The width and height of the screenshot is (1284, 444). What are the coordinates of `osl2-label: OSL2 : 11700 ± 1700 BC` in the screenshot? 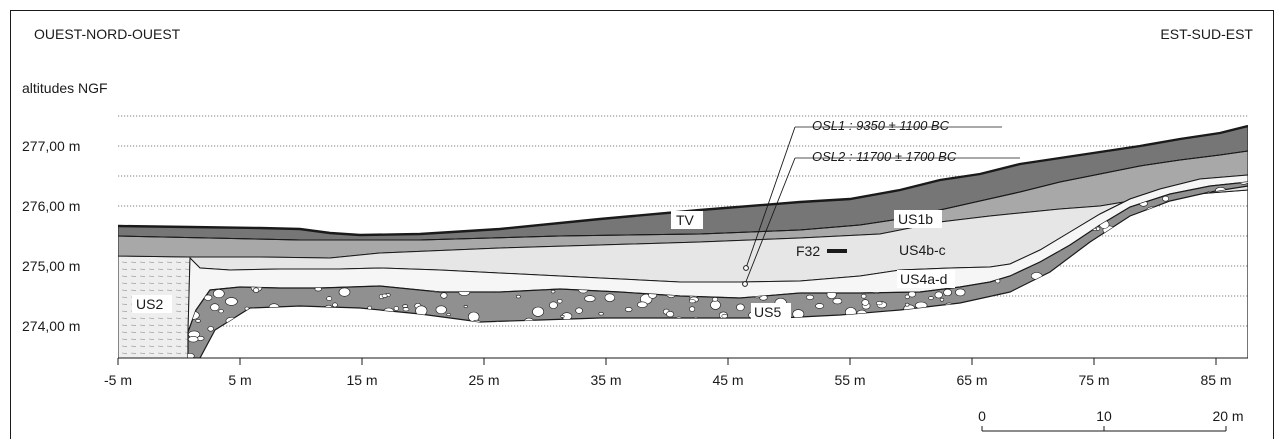 It's located at (884, 156).